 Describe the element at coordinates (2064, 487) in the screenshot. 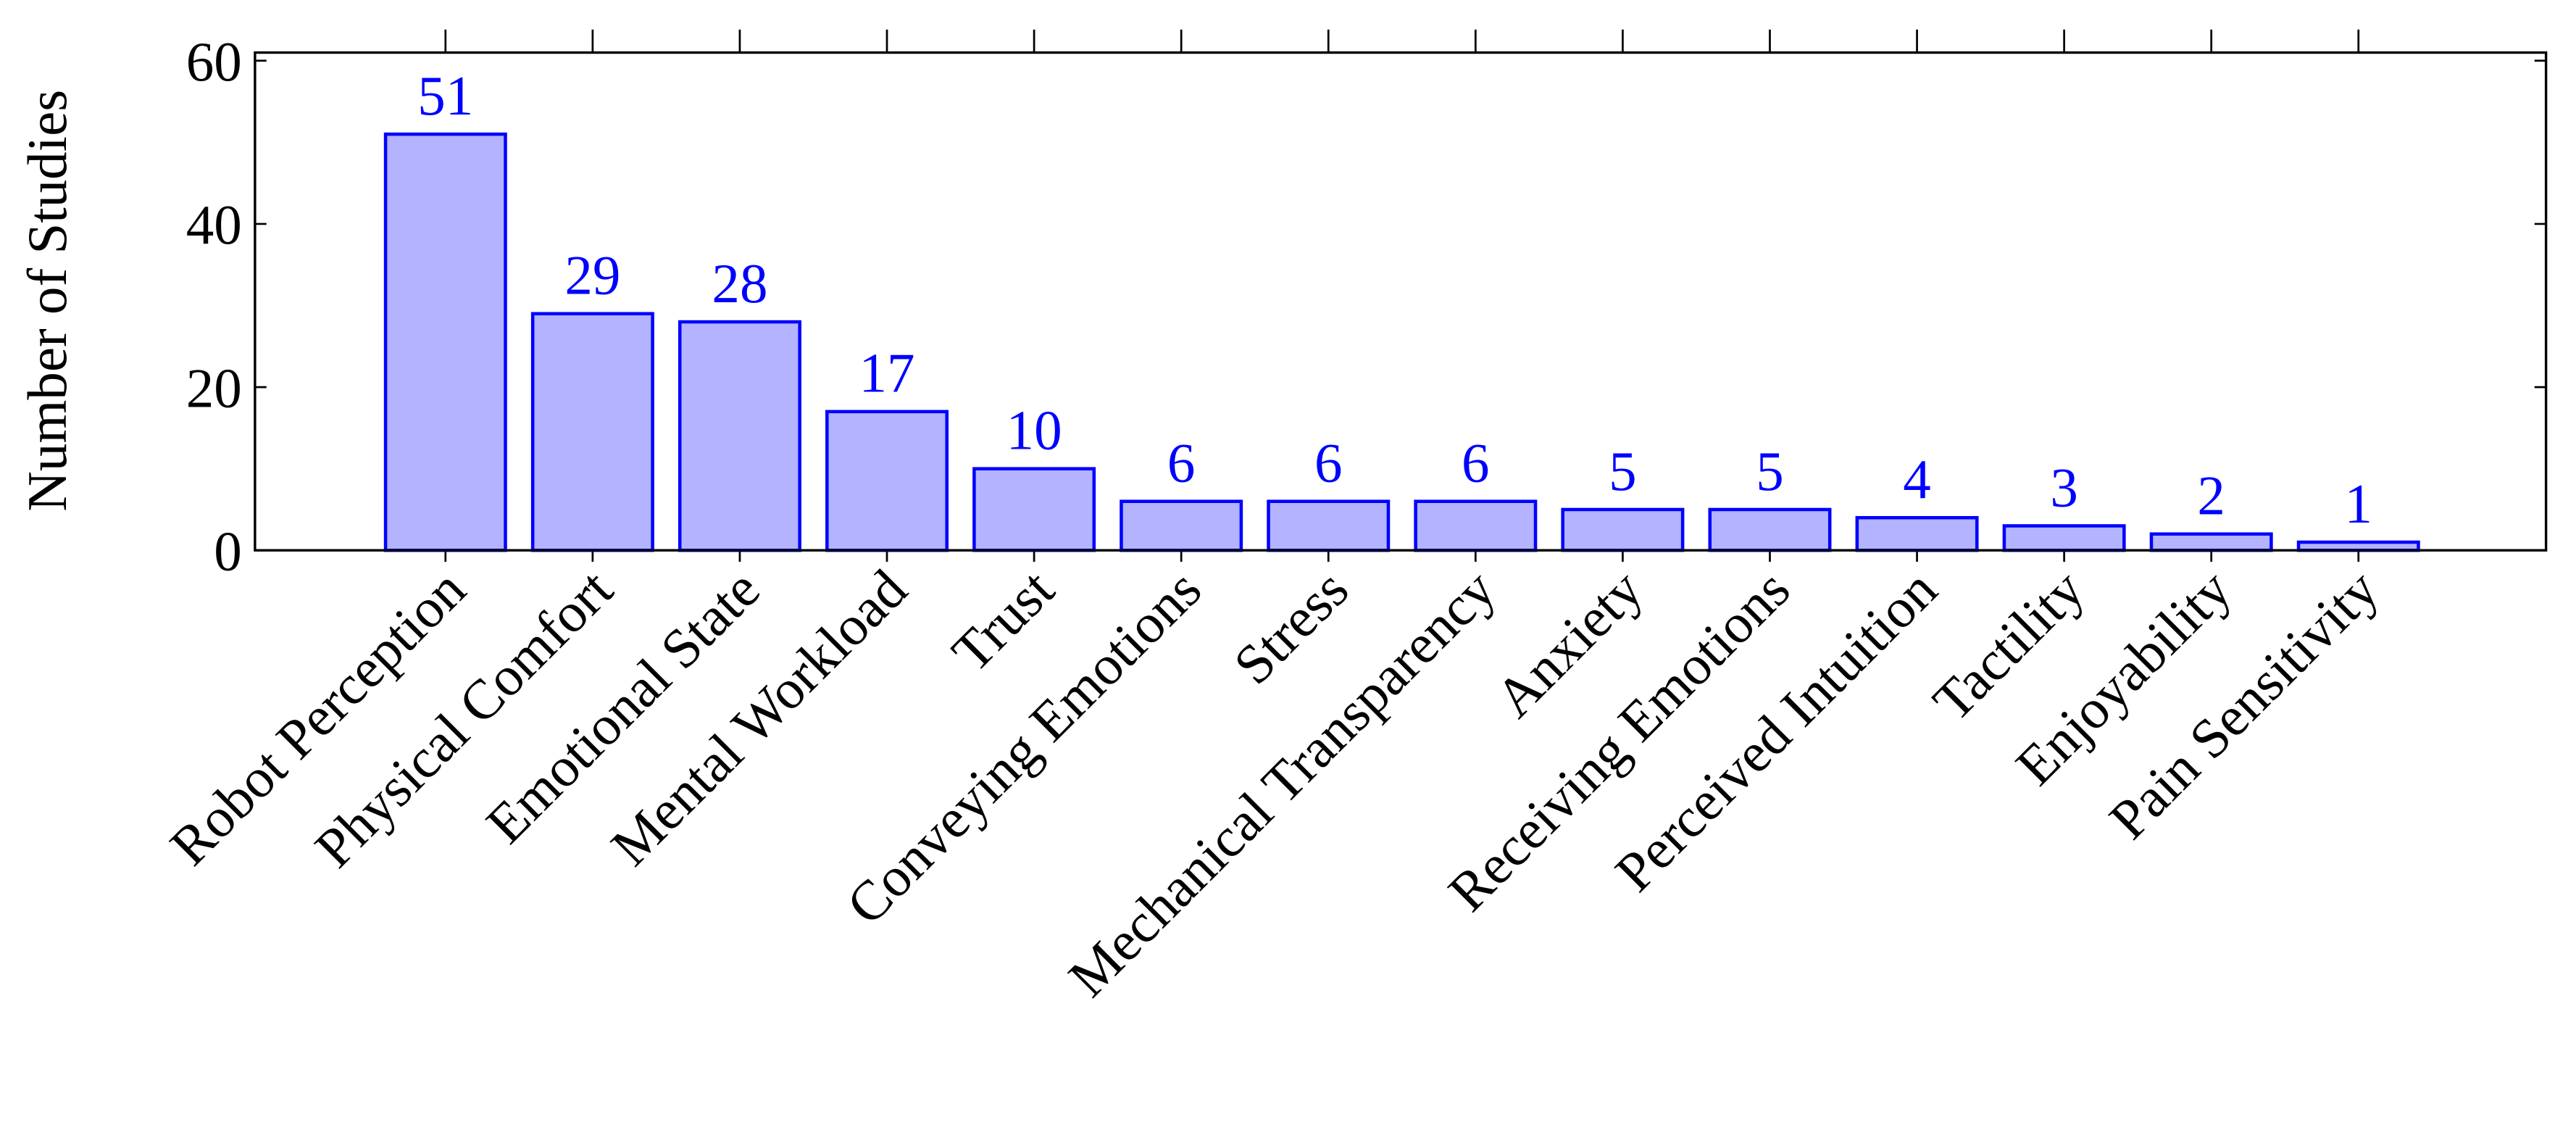

I see `value-label: 3` at that location.